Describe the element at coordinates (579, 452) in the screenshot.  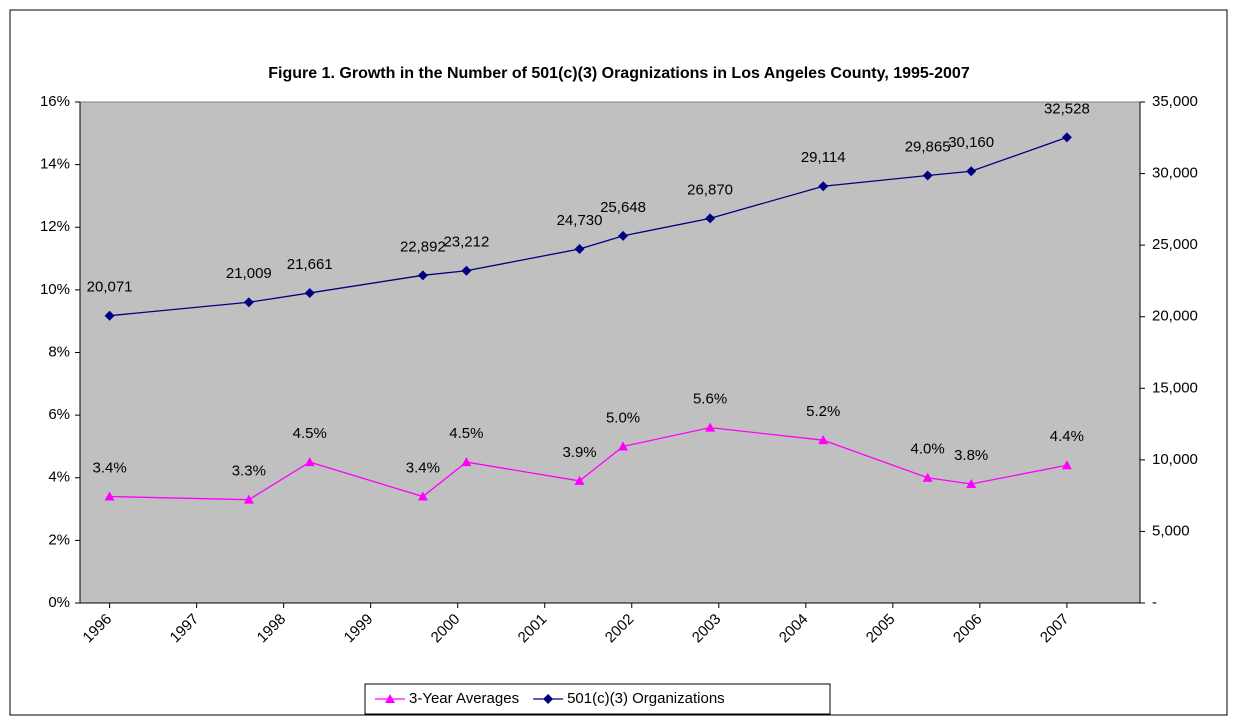
I see `data-label: 3.9%` at that location.